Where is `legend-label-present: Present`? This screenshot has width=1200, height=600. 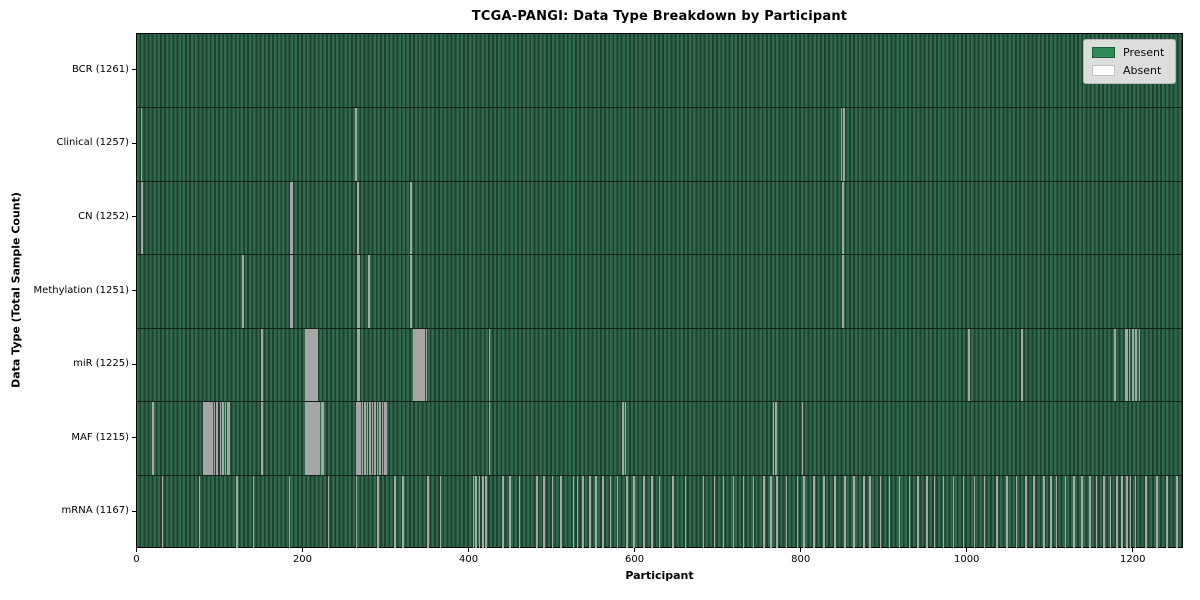
legend-label-present: Present is located at coordinates (1144, 52).